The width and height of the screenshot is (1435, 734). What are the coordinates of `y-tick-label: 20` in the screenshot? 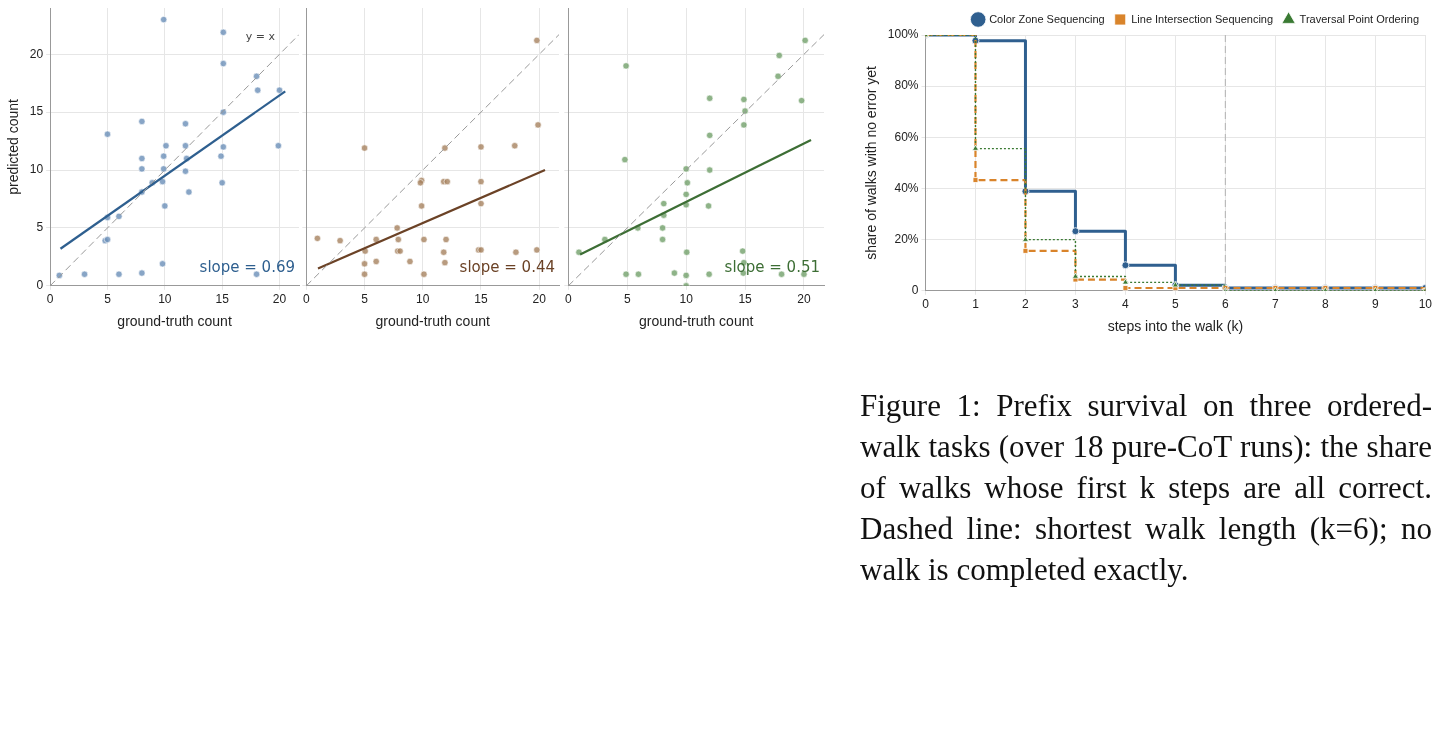 It's located at (36, 53).